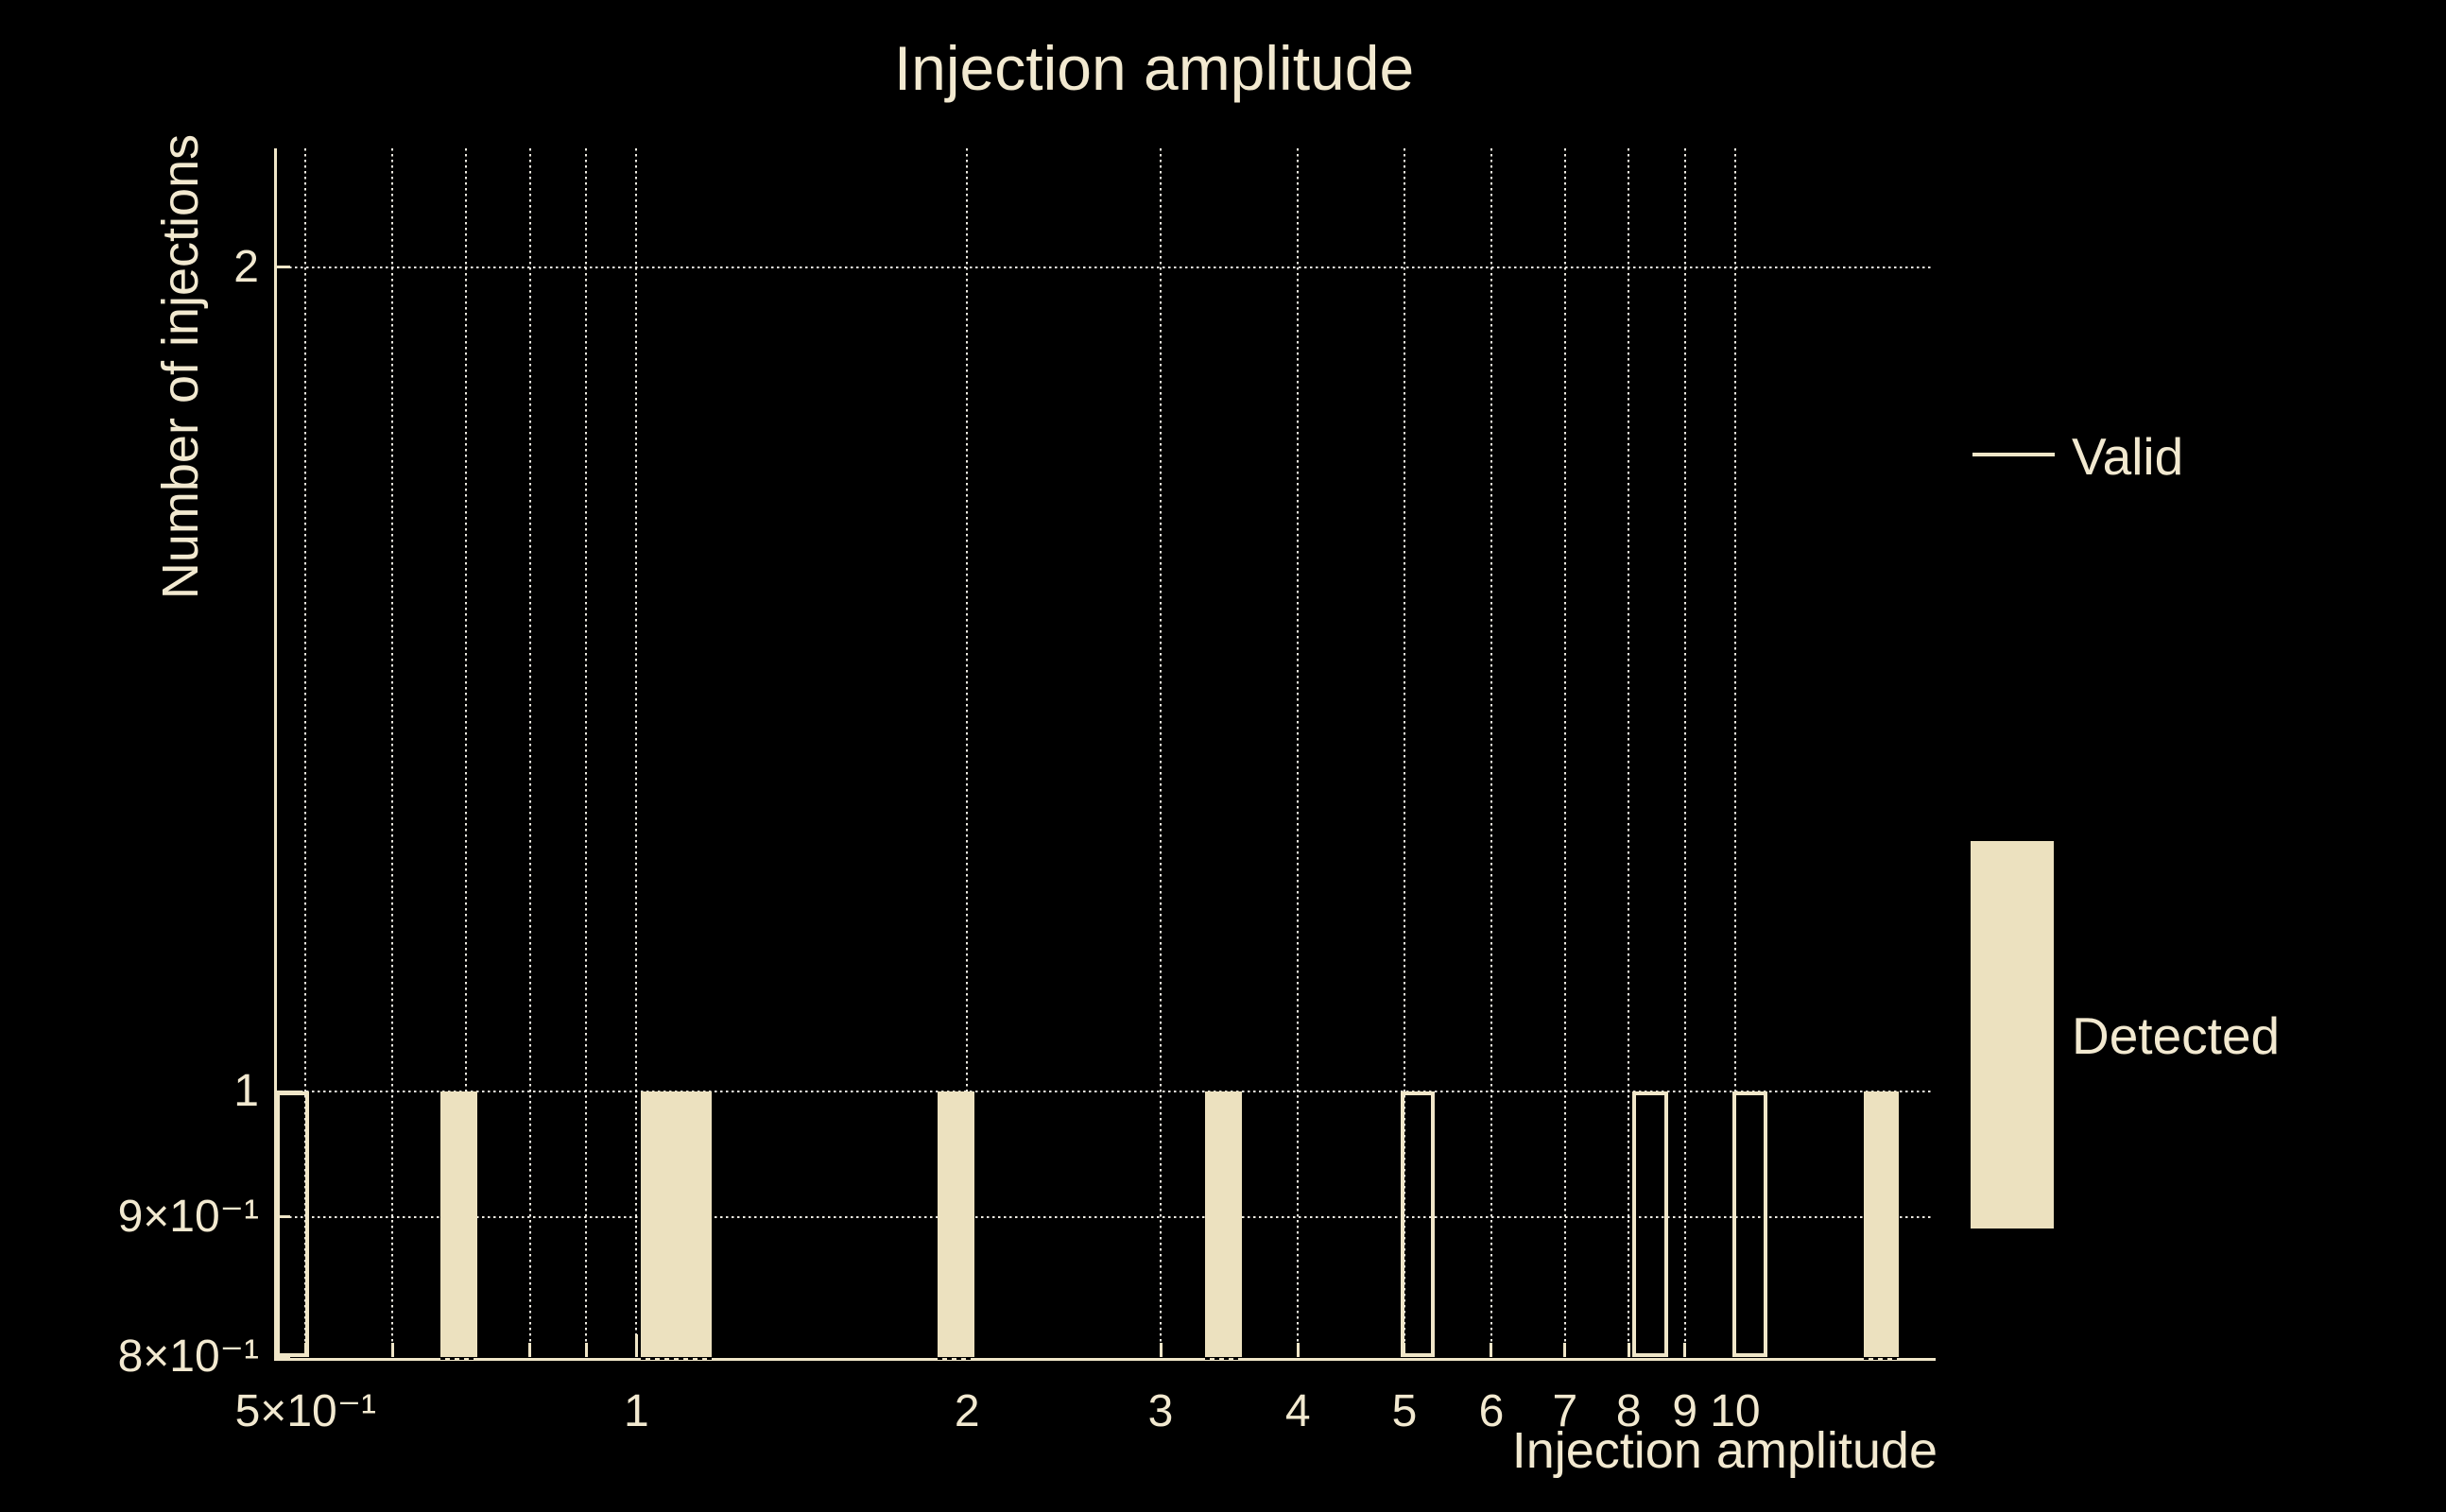 This screenshot has width=2446, height=1512. I want to click on legend-label-valid: Valid, so click(2128, 456).